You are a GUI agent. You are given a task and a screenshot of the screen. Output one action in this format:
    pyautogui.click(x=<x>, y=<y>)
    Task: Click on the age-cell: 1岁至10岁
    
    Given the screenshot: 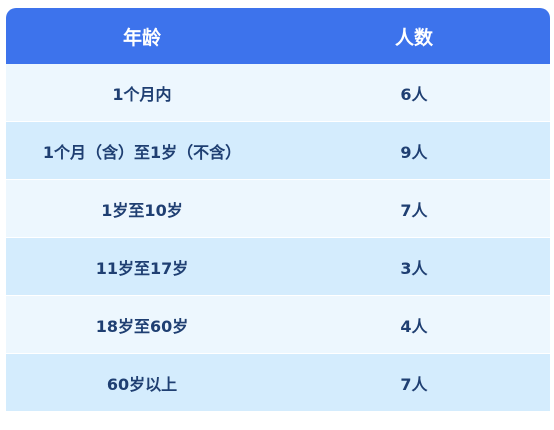 What is the action you would take?
    pyautogui.click(x=142, y=210)
    